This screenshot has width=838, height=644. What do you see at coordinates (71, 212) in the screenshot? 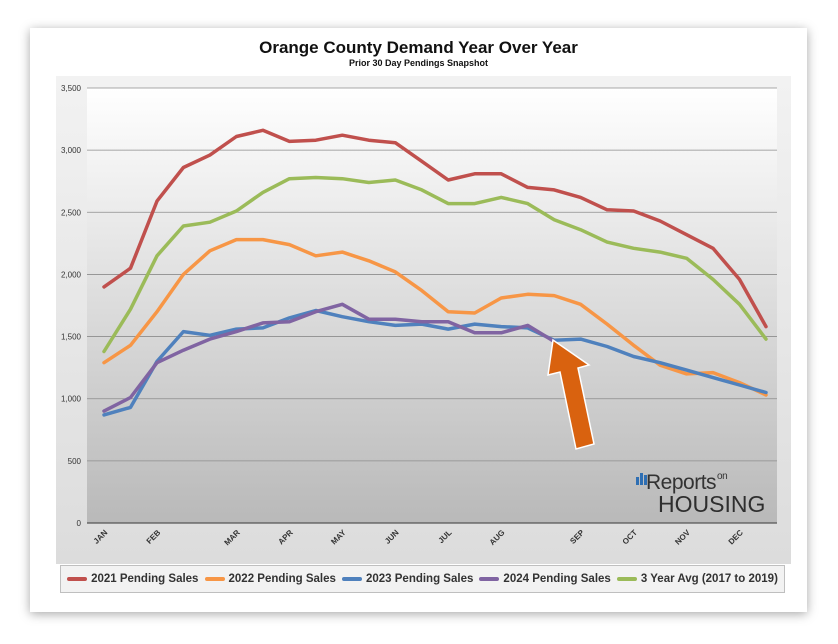
I see `y-tick-label: 2,500` at bounding box center [71, 212].